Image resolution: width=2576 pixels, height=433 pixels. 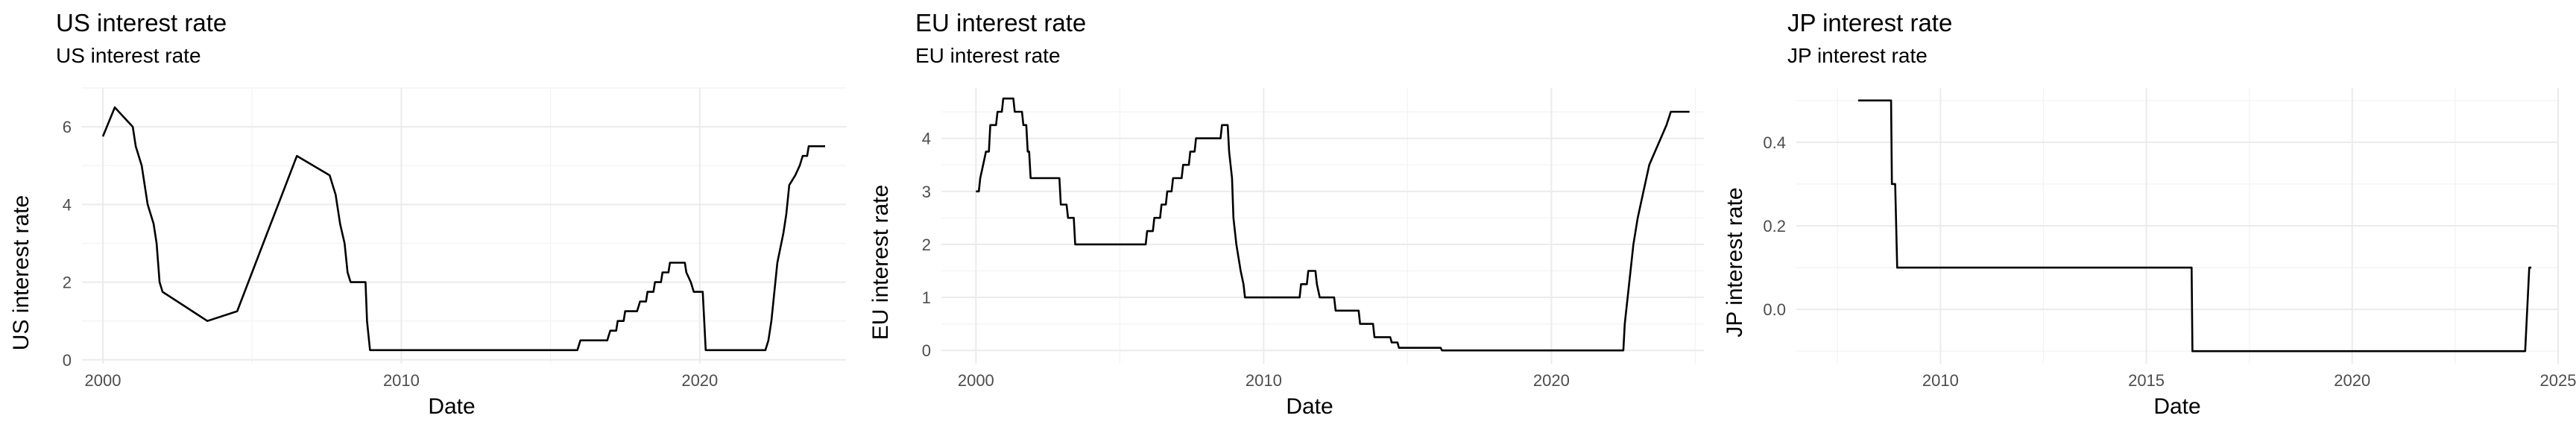 What do you see at coordinates (67, 127) in the screenshot?
I see `y-tick-label: 6` at bounding box center [67, 127].